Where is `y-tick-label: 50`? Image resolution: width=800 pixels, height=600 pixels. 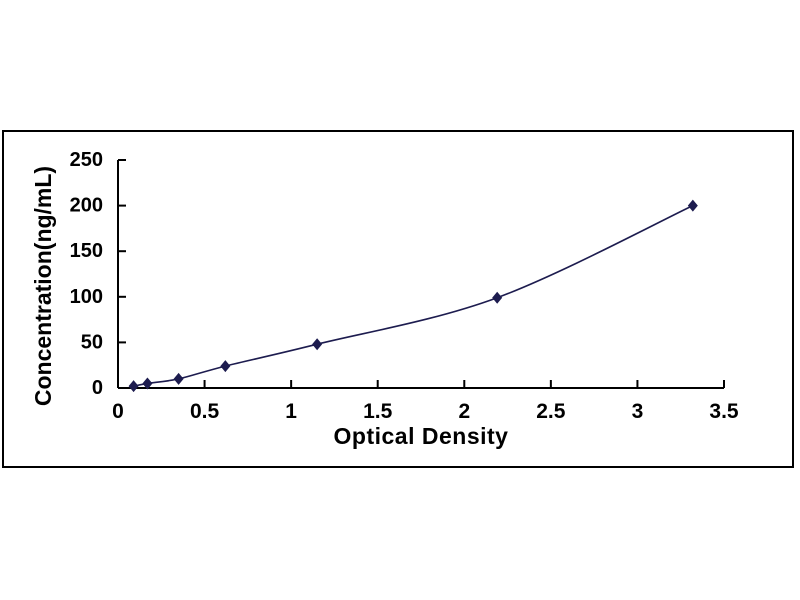
y-tick-label: 50 is located at coordinates (92, 342).